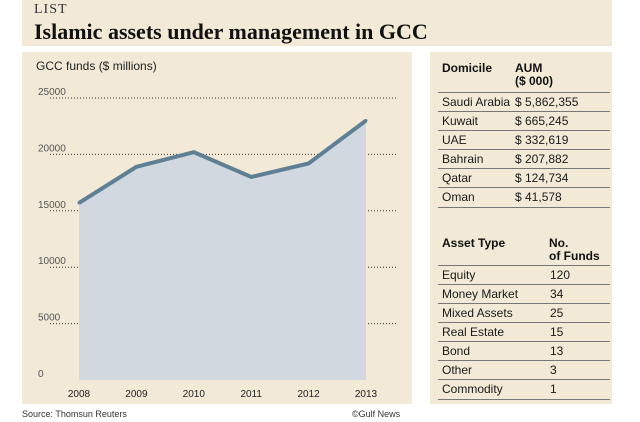 The image size is (640, 422). What do you see at coordinates (524, 370) in the screenshot?
I see `table-row: Other 3` at bounding box center [524, 370].